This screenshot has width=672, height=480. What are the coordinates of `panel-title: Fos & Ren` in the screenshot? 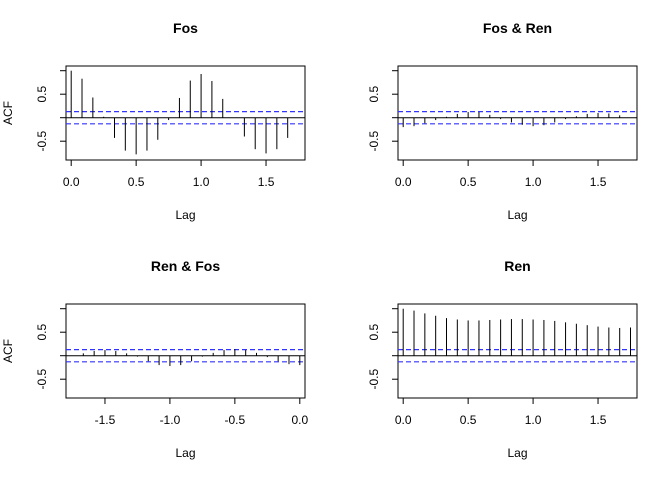 It's located at (517, 28).